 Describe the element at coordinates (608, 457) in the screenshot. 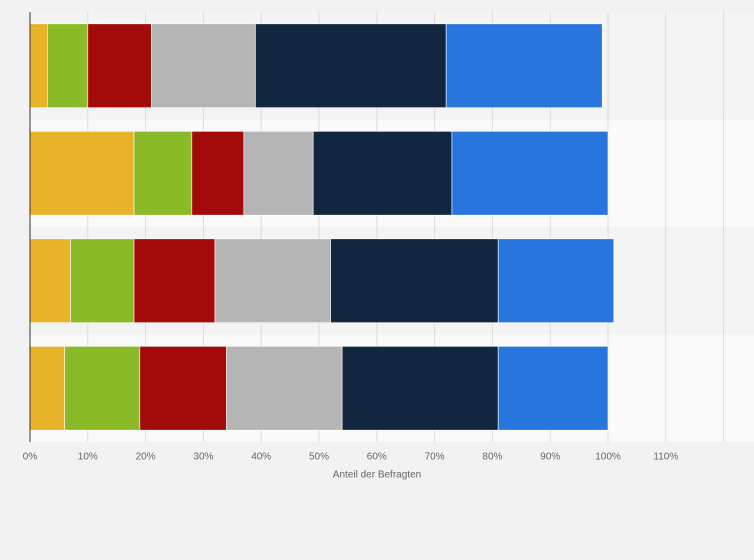

I see `x-tick-label: 100%` at that location.